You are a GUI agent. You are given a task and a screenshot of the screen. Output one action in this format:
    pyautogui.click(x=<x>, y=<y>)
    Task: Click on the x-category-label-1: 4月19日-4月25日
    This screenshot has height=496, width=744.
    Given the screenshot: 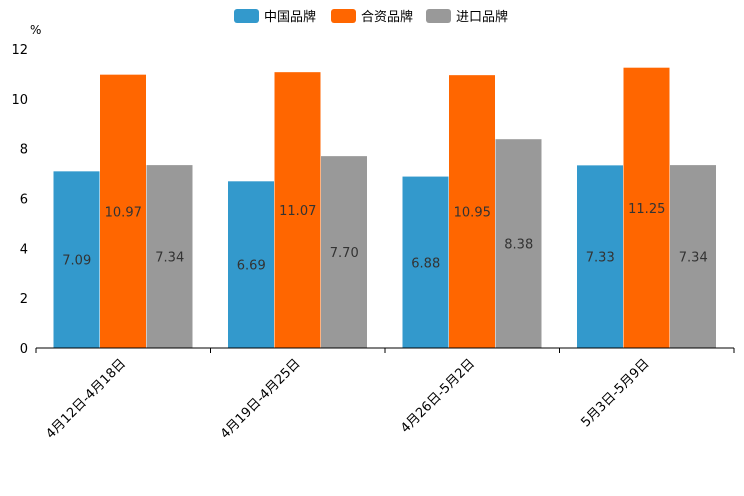 What is the action you would take?
    pyautogui.click(x=261, y=399)
    